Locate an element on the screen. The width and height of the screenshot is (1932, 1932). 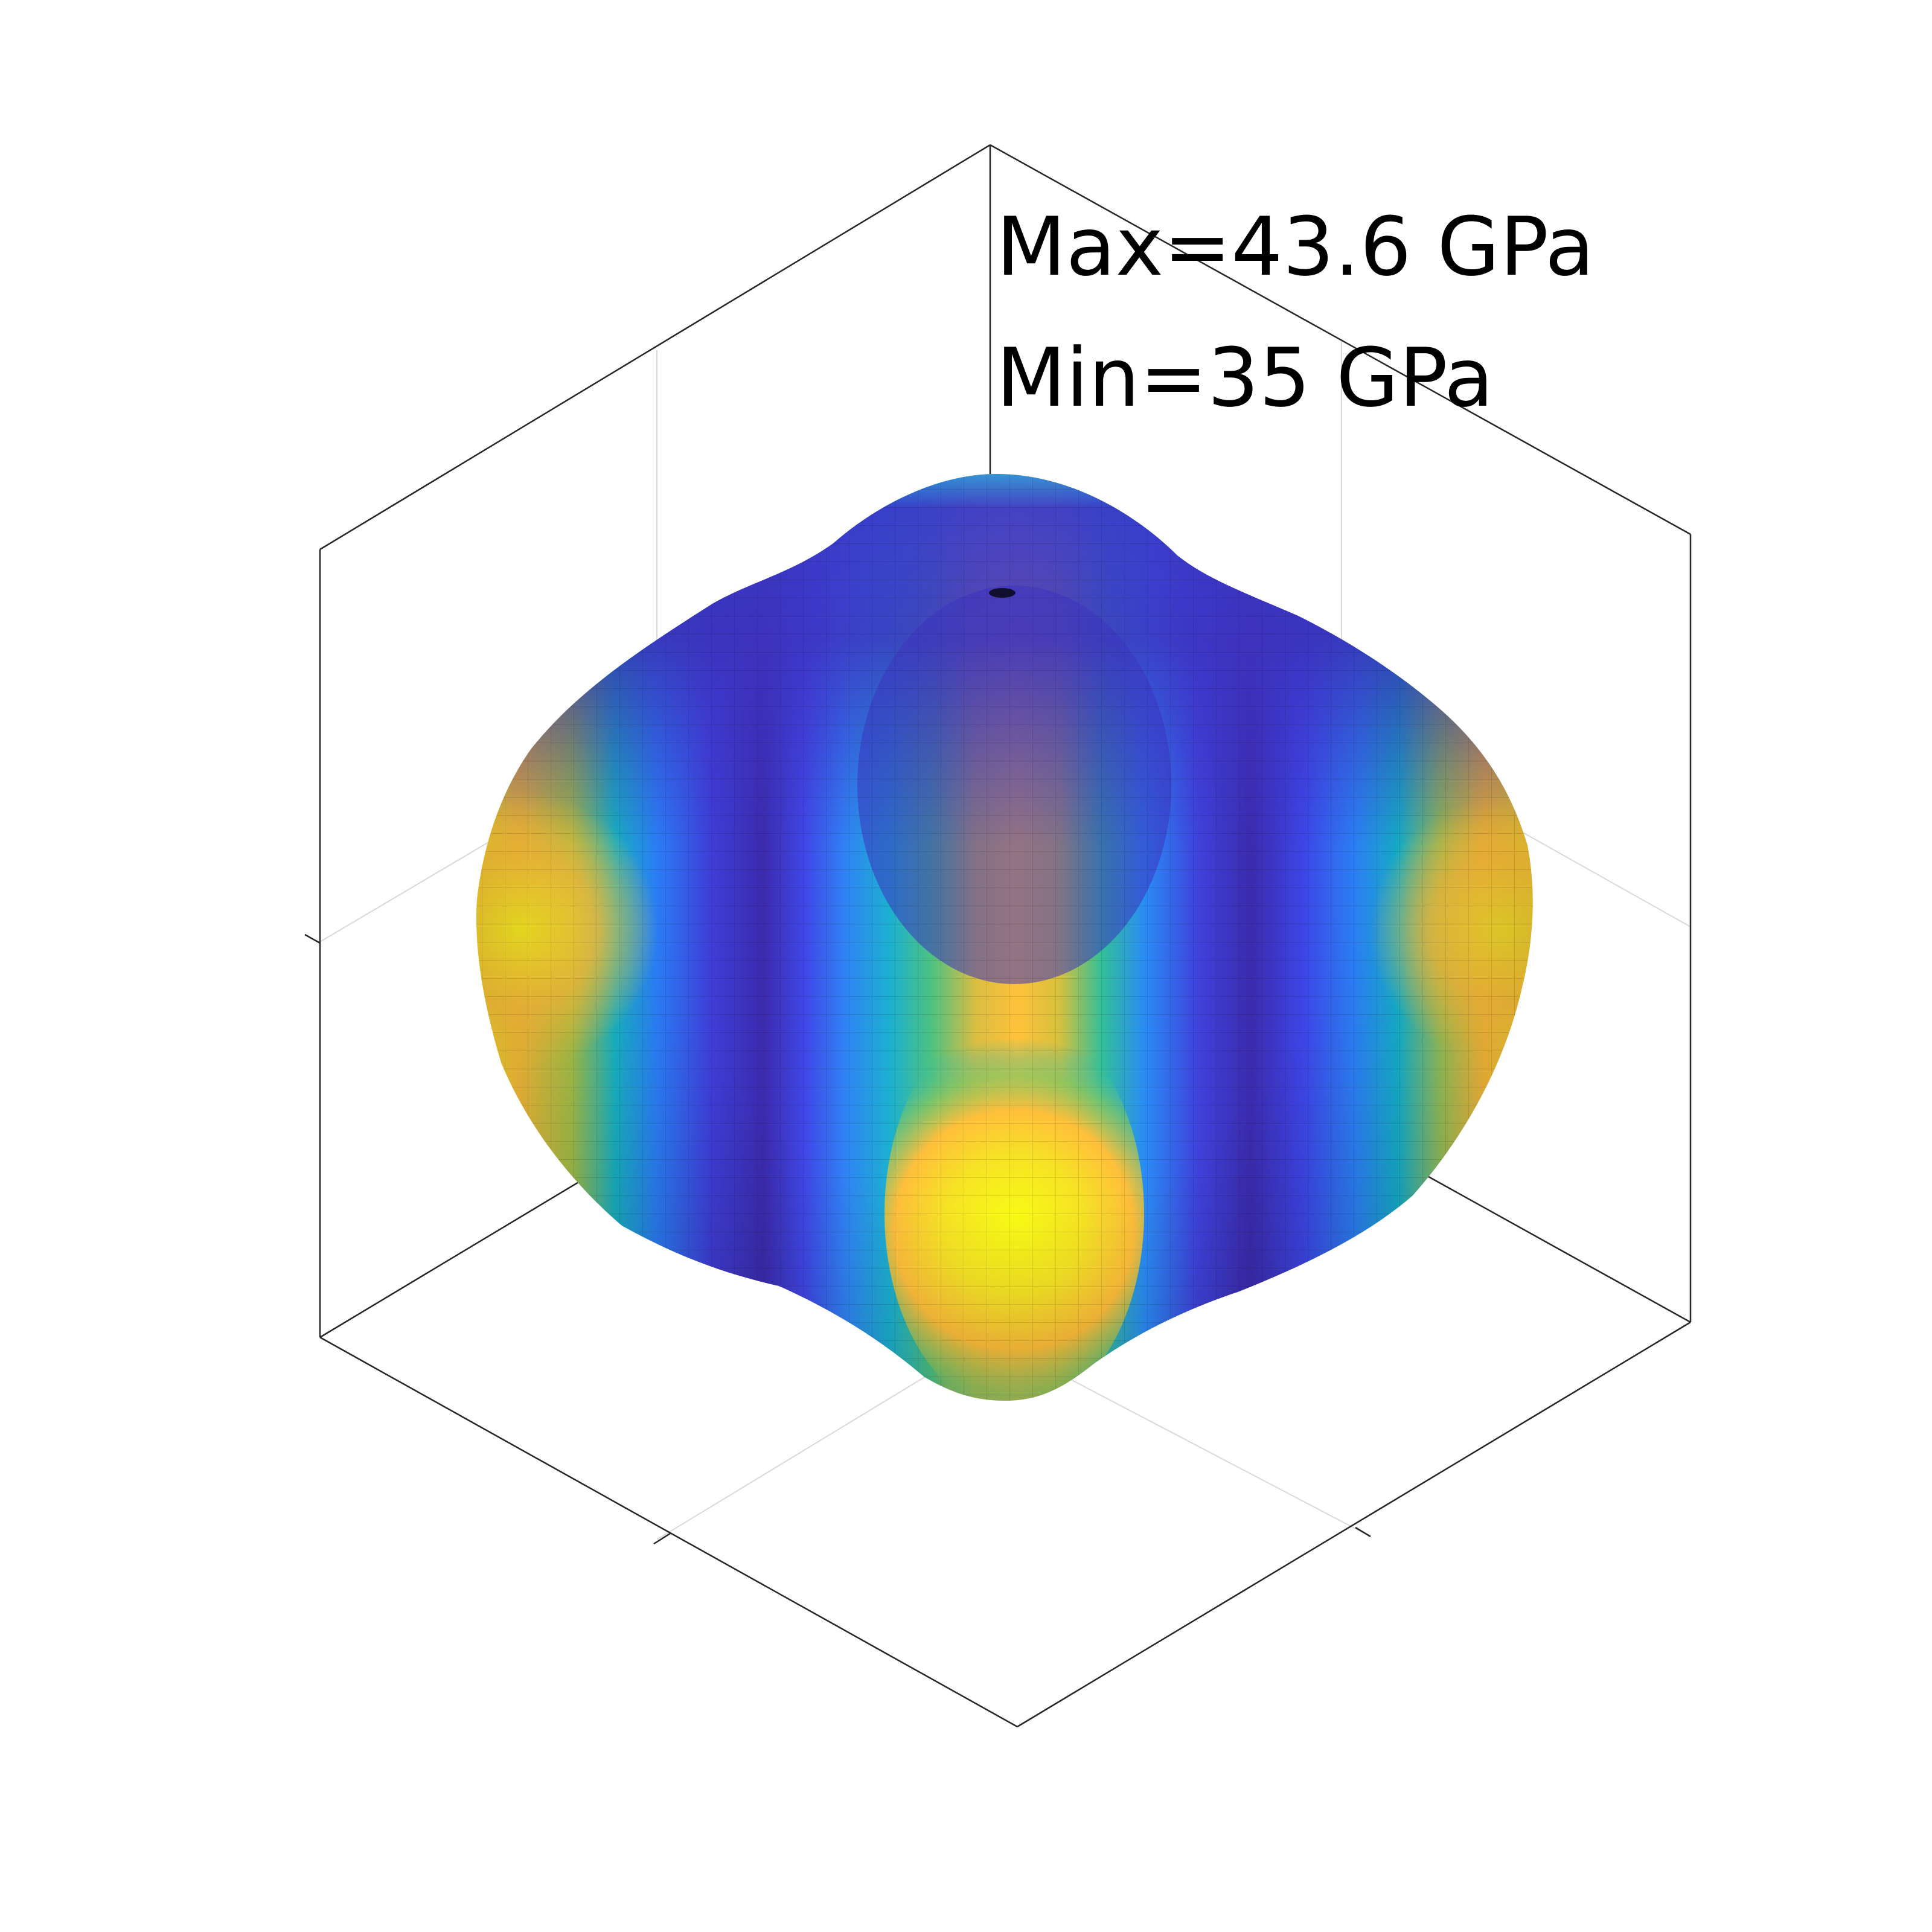
max-annotation: Max=43.6 GPa is located at coordinates (1295, 247).